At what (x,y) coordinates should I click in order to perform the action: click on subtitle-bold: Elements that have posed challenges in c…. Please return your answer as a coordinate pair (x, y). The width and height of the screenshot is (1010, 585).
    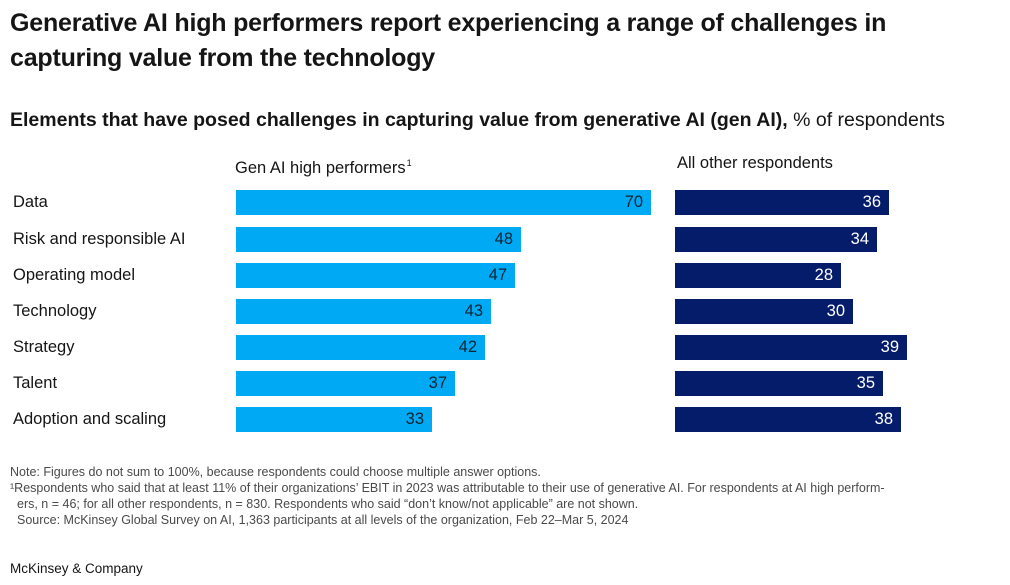
    Looking at the image, I should click on (399, 120).